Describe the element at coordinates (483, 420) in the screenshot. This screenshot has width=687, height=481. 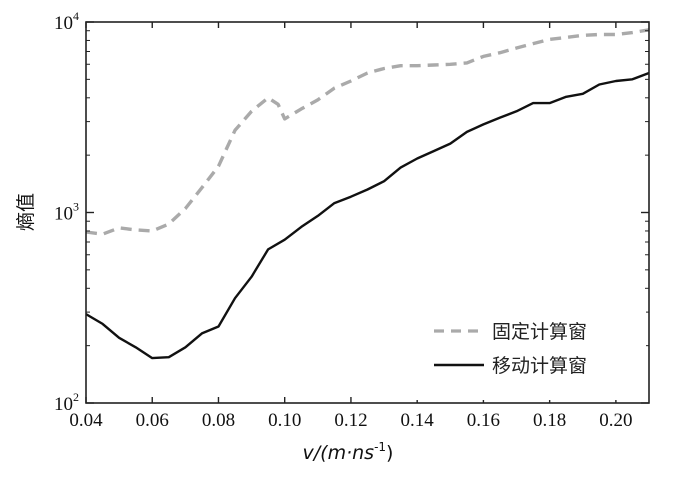
I see `x-tick-label: 0.16` at that location.